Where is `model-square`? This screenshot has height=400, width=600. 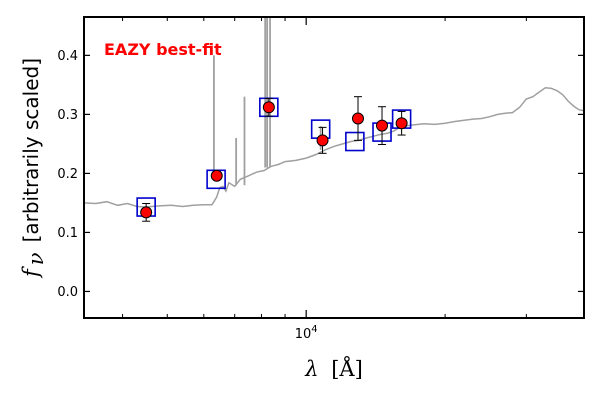 model-square is located at coordinates (355, 141).